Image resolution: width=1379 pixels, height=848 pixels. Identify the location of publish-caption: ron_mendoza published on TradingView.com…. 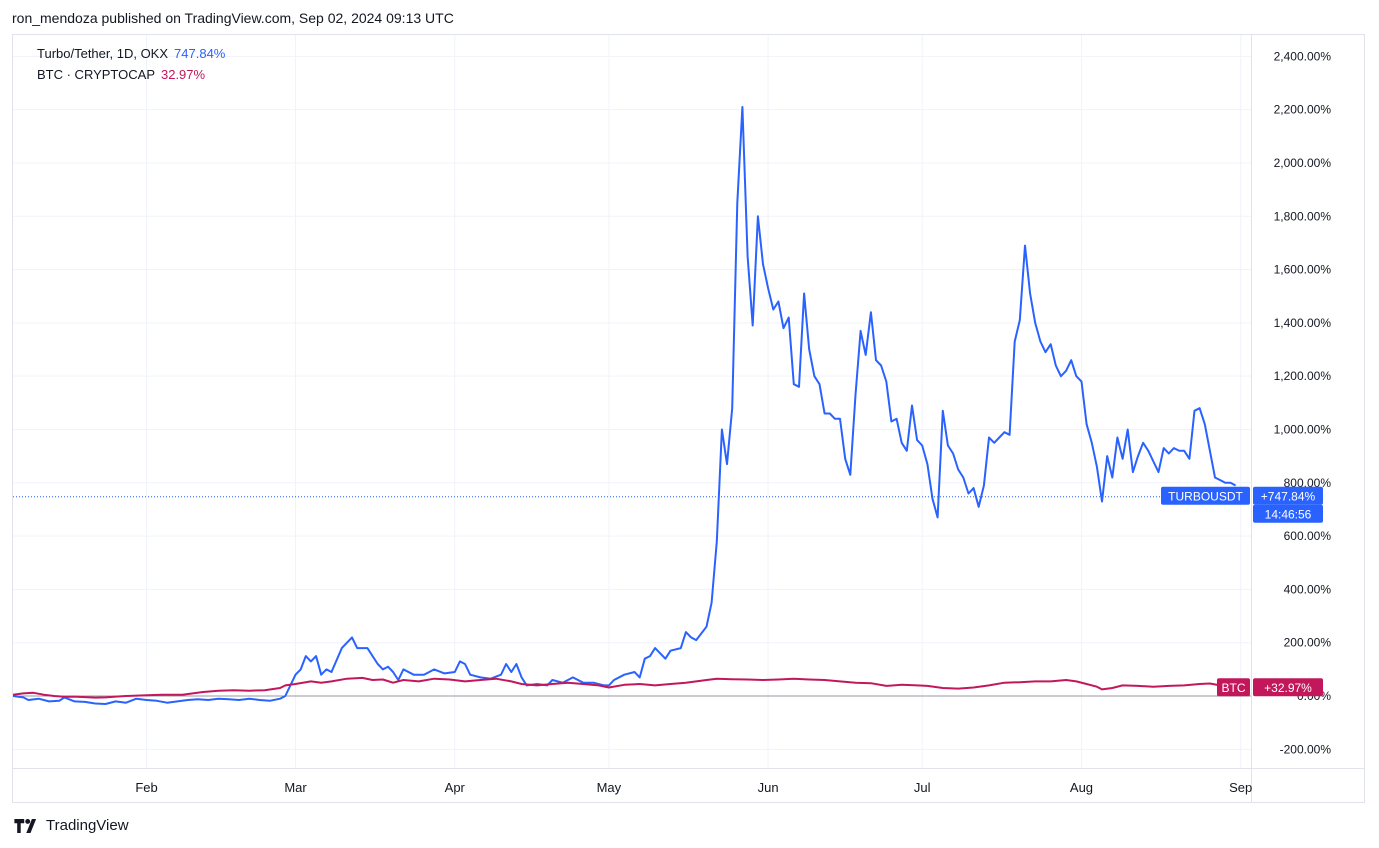
(233, 18).